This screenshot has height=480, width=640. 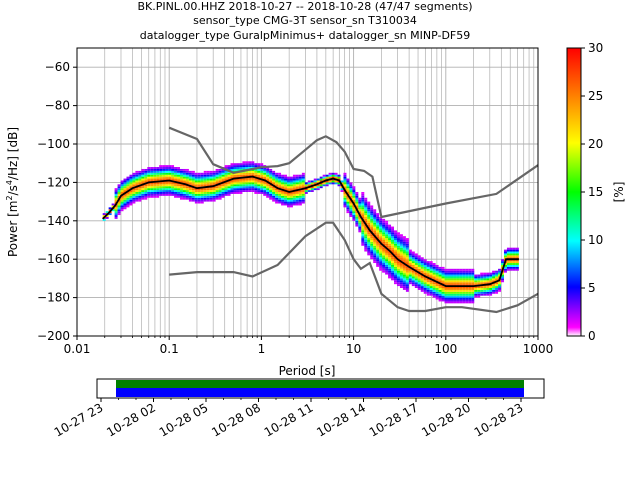 I want to click on x-axis-label: Period [s], so click(x=307, y=371).